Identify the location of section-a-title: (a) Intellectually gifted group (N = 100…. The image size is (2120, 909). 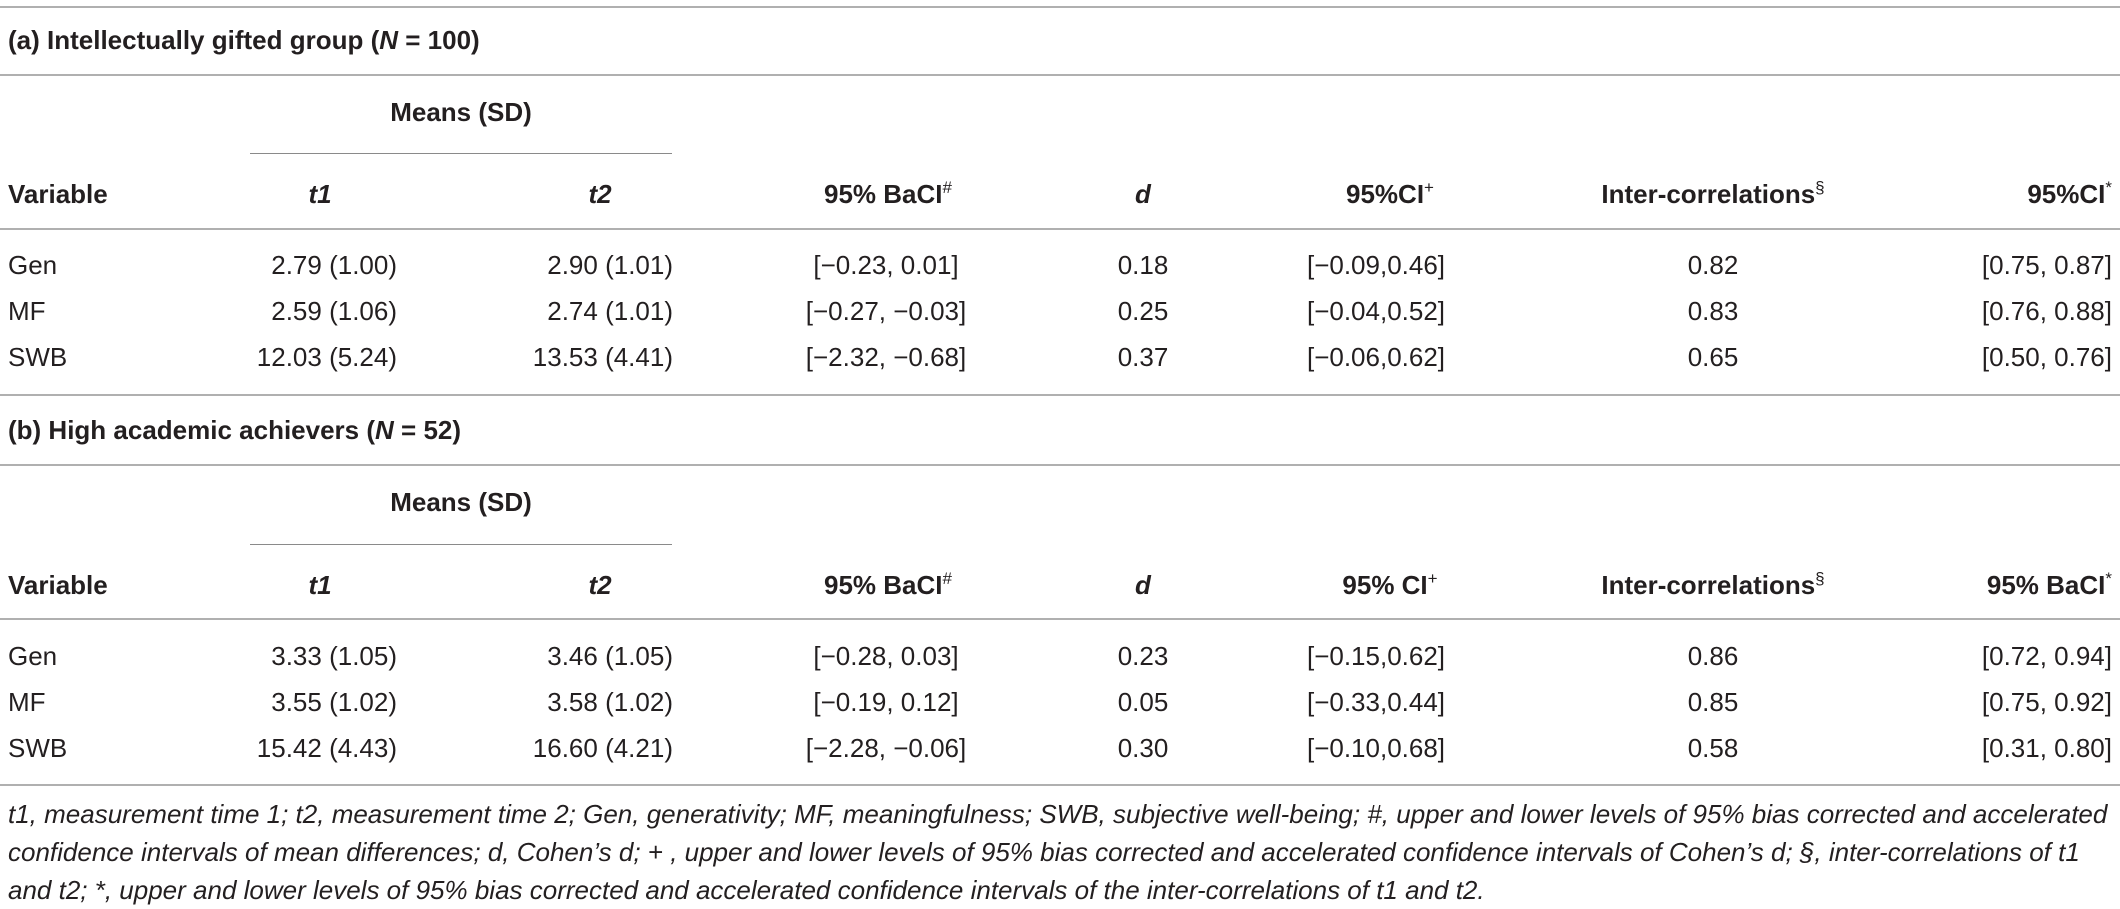
(244, 40).